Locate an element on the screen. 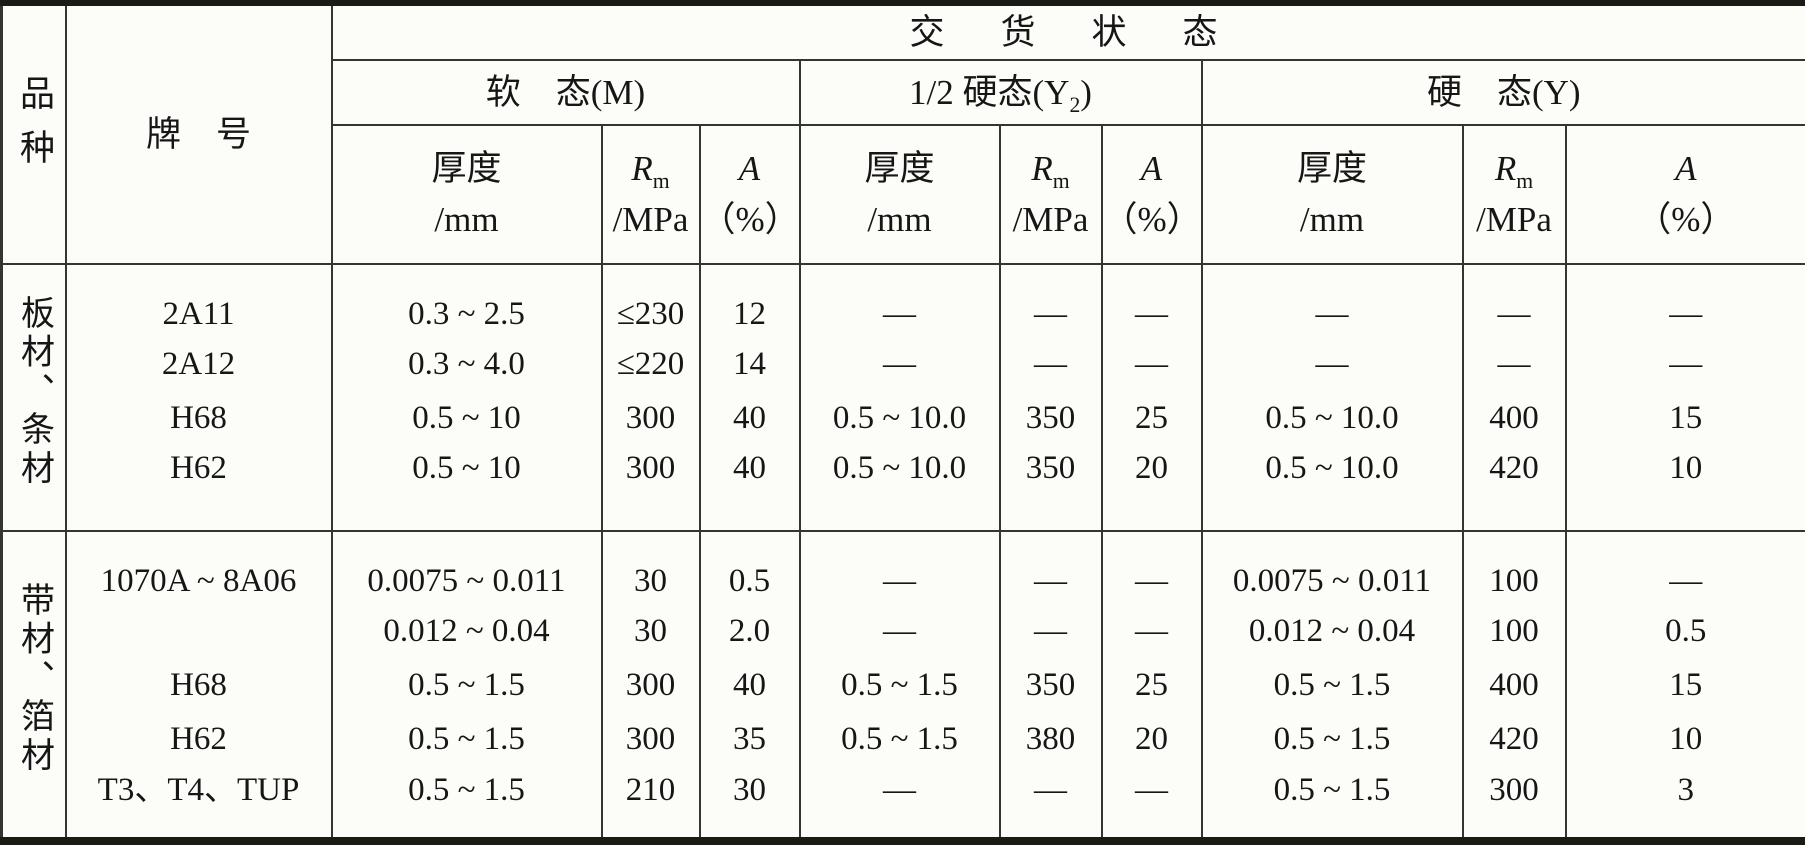 The width and height of the screenshot is (1805, 845). header-thickness-halfhard-cell: 厚度/mm is located at coordinates (899, 195).